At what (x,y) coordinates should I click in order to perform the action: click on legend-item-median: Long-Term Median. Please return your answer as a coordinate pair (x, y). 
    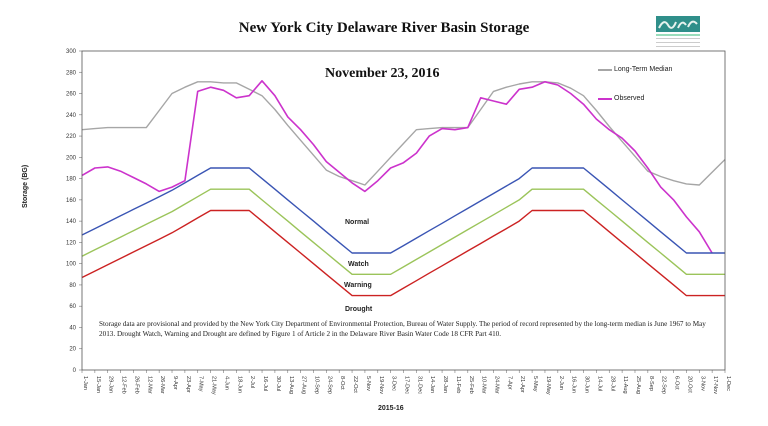
    Looking at the image, I should click on (635, 69).